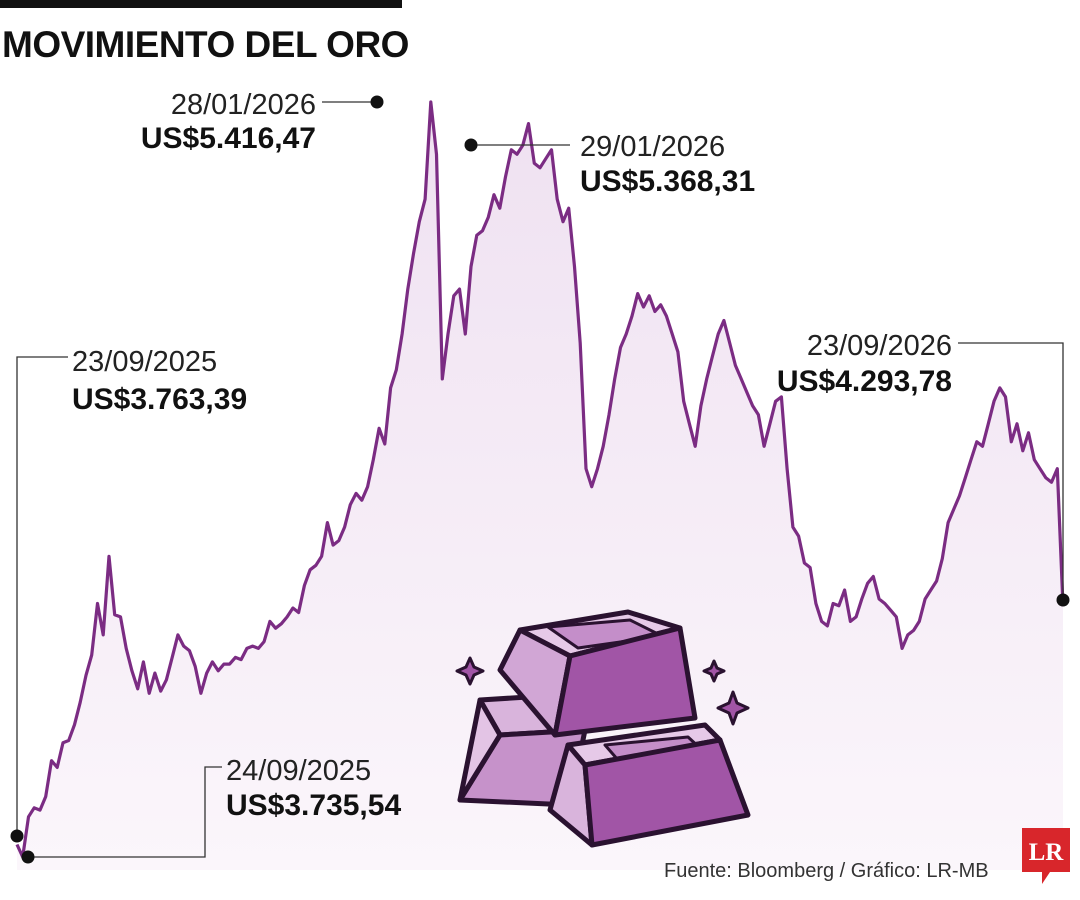 This screenshot has width=1080, height=900. I want to click on chart-title: MOVIMIENTO DEL ORO, so click(205, 44).